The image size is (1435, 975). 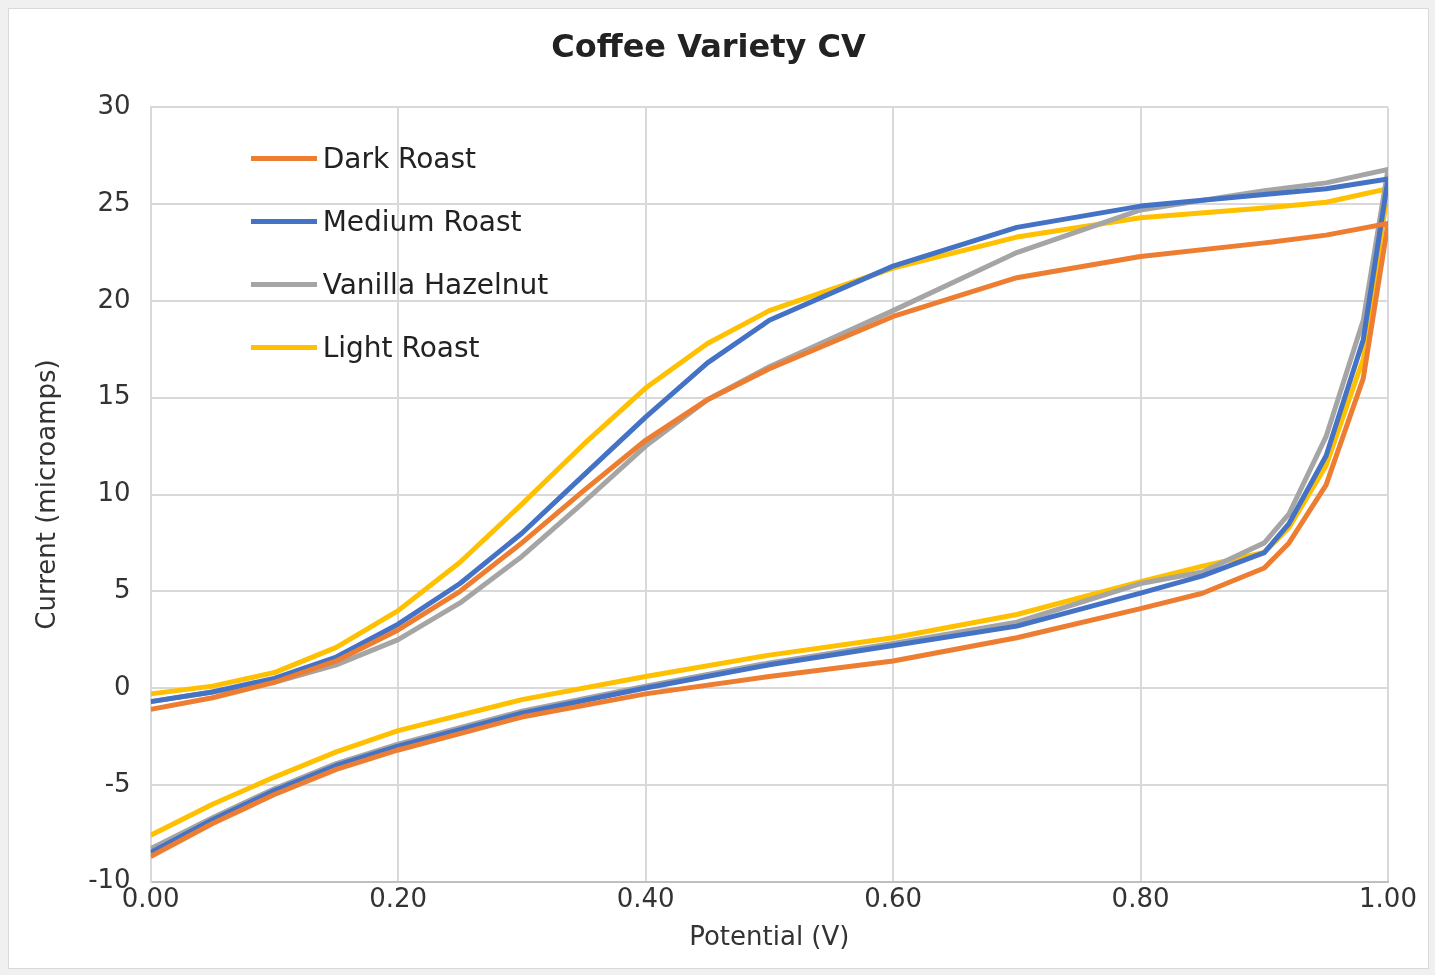 What do you see at coordinates (422, 222) in the screenshot?
I see `legend-label: Medium Roast` at bounding box center [422, 222].